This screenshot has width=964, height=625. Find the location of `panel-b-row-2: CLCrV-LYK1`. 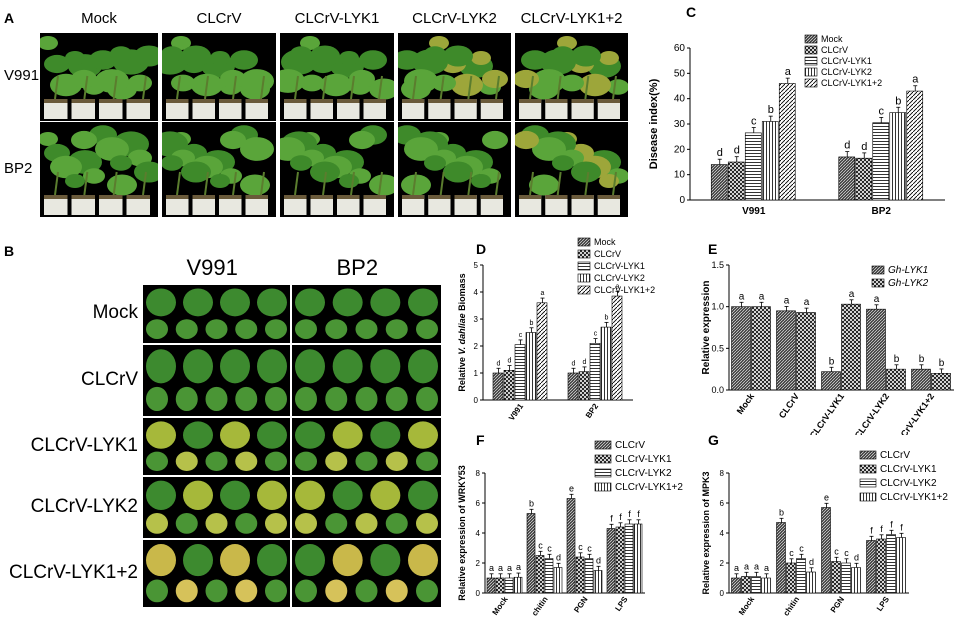

panel-b-row-2: CLCrV-LYK1 is located at coordinates (84, 445).